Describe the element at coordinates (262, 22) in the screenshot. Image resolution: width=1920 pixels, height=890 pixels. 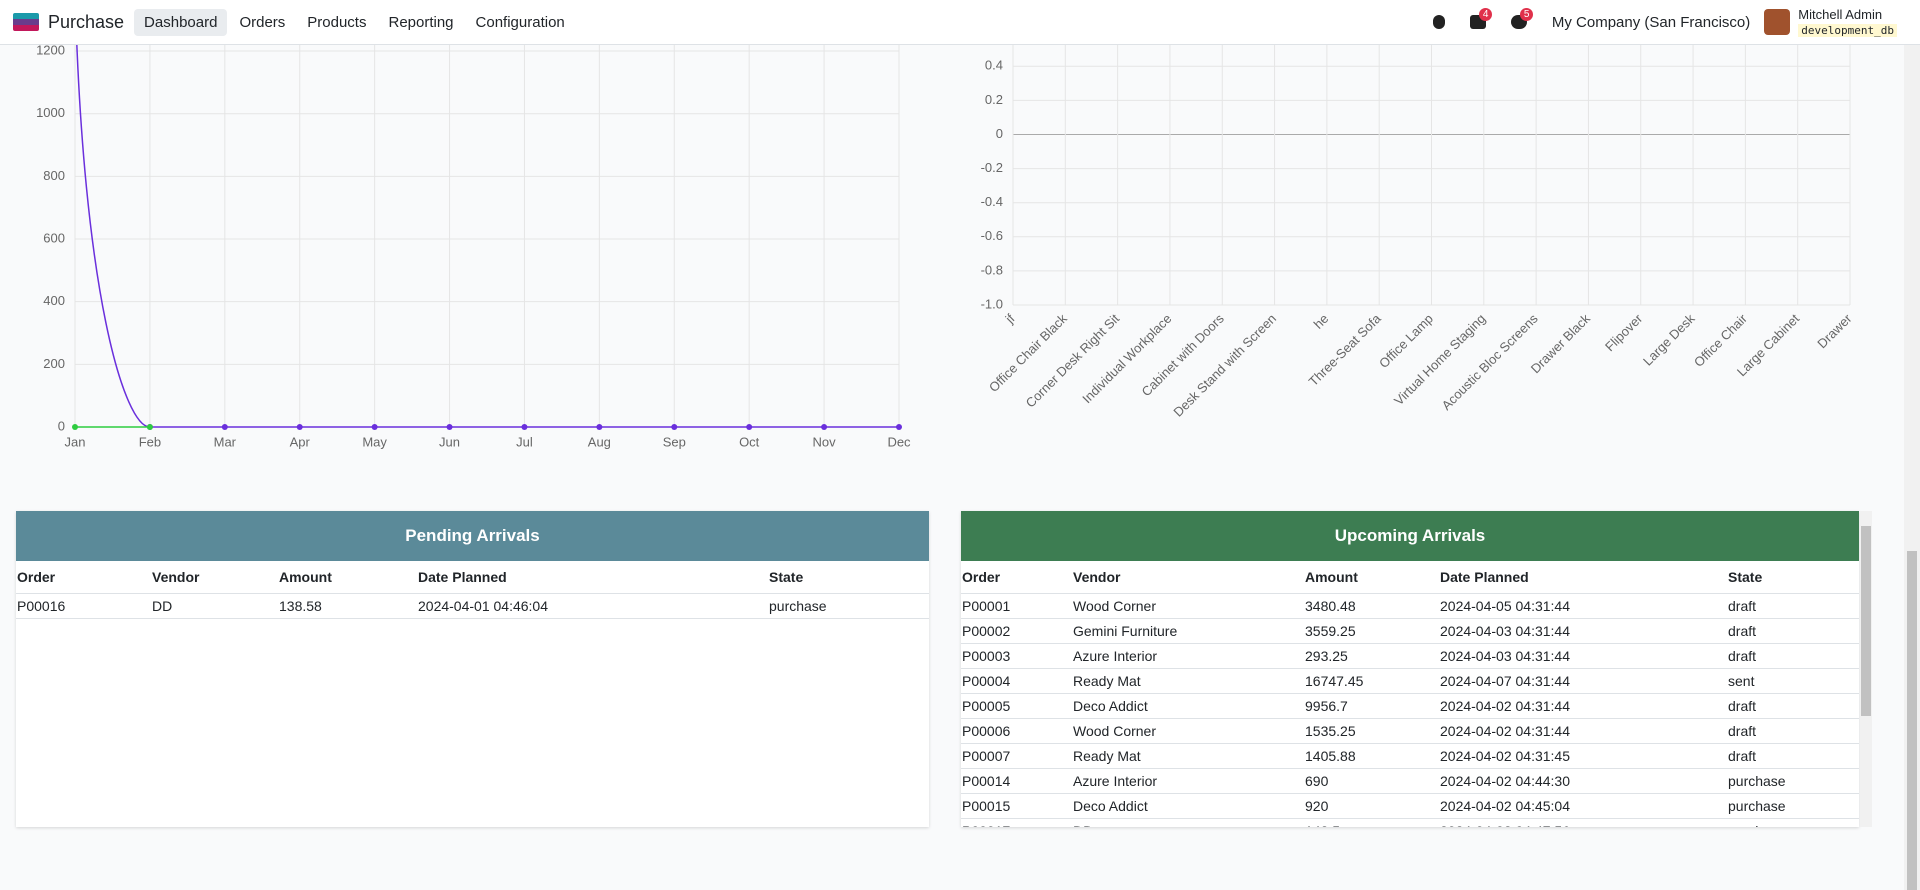
I see `menu-item: Orders` at that location.